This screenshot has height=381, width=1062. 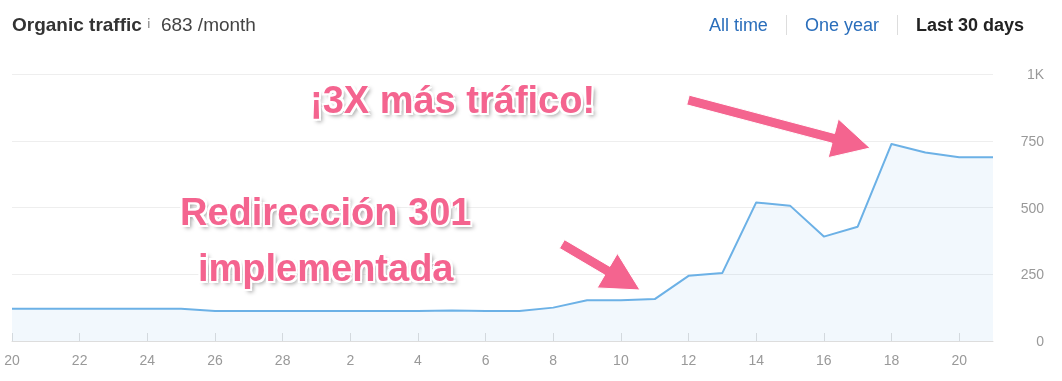 I want to click on x-tick-label: 8, so click(x=553, y=360).